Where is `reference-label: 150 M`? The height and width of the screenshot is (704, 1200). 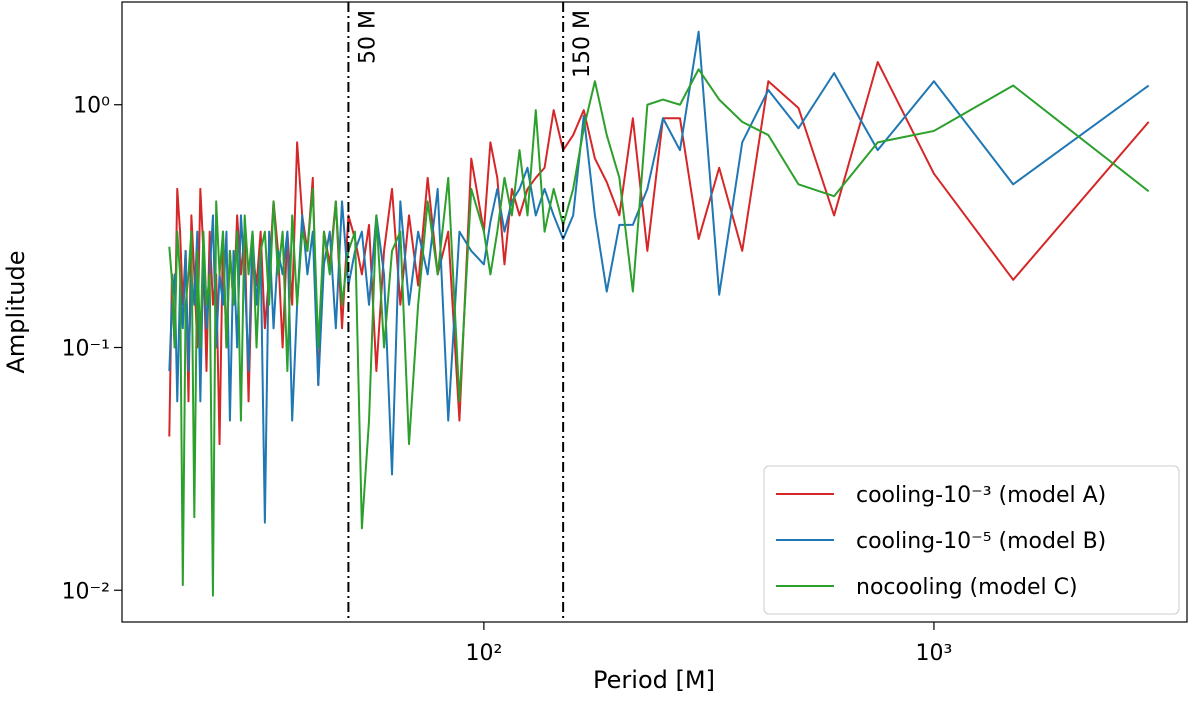 reference-label: 150 M is located at coordinates (582, 44).